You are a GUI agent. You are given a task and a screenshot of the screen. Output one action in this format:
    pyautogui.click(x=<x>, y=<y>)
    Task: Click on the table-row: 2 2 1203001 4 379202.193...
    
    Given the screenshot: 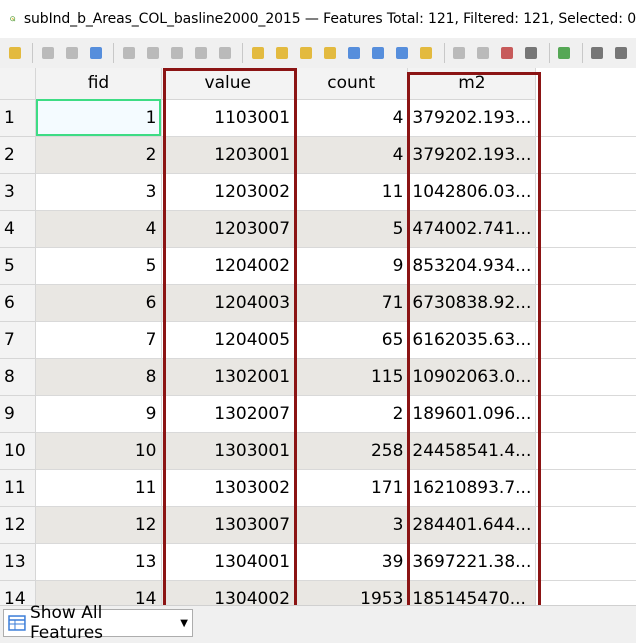 What is the action you would take?
    pyautogui.click(x=318, y=155)
    